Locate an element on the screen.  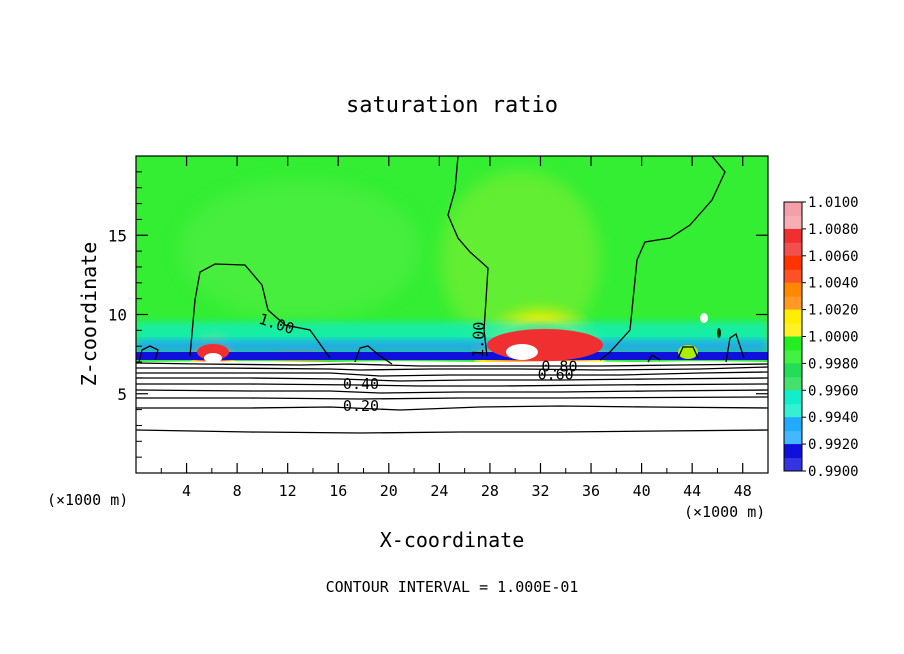
contour-blob-42km is located at coordinates (688, 352).